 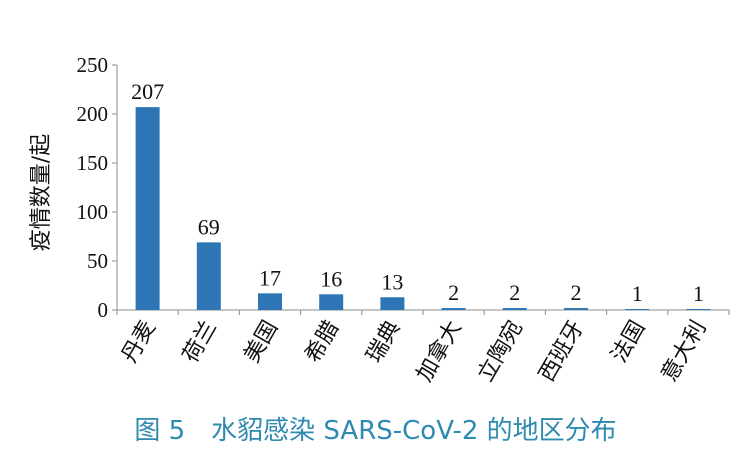 What do you see at coordinates (209, 226) in the screenshot?
I see `data-label: 69` at bounding box center [209, 226].